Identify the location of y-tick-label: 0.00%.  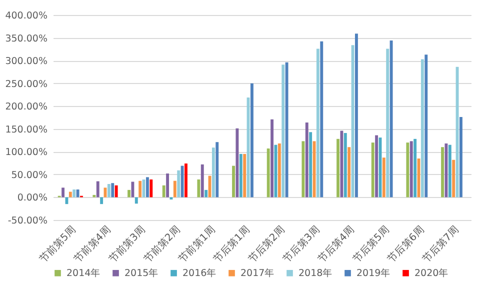
(32, 198).